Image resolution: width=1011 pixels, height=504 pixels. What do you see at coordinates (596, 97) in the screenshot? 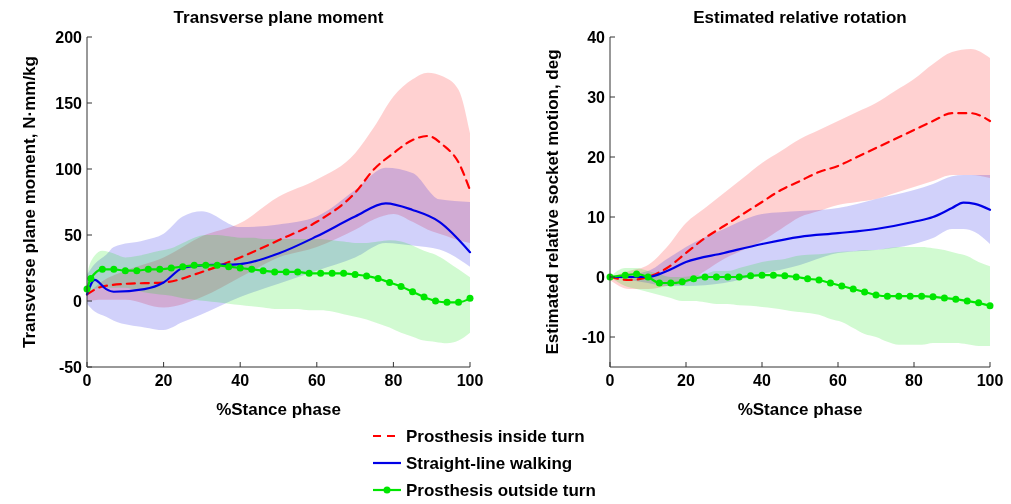
I see `y-tick-label: 30` at bounding box center [596, 97].